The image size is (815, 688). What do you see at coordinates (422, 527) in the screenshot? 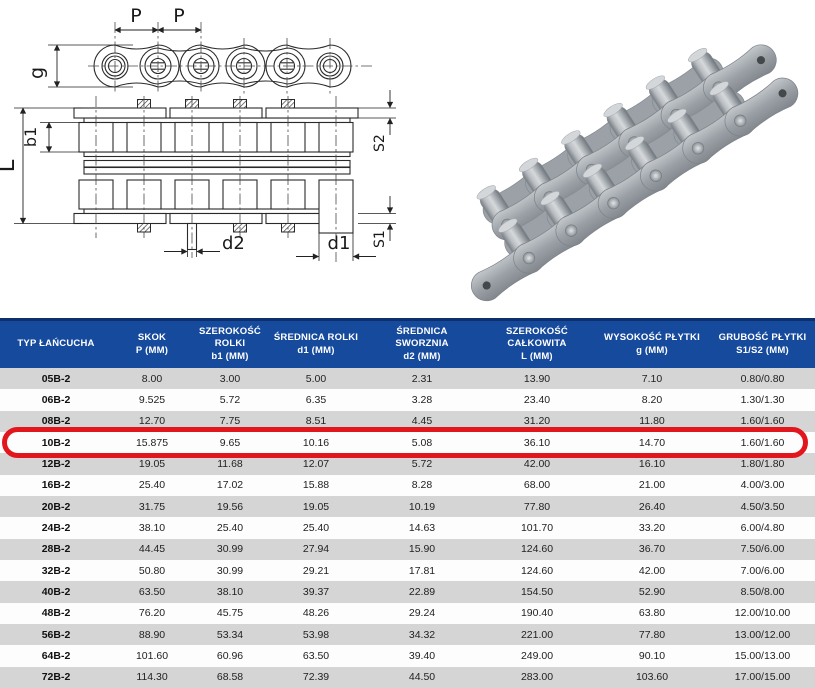
I see `table-cell: 14.63` at bounding box center [422, 527].